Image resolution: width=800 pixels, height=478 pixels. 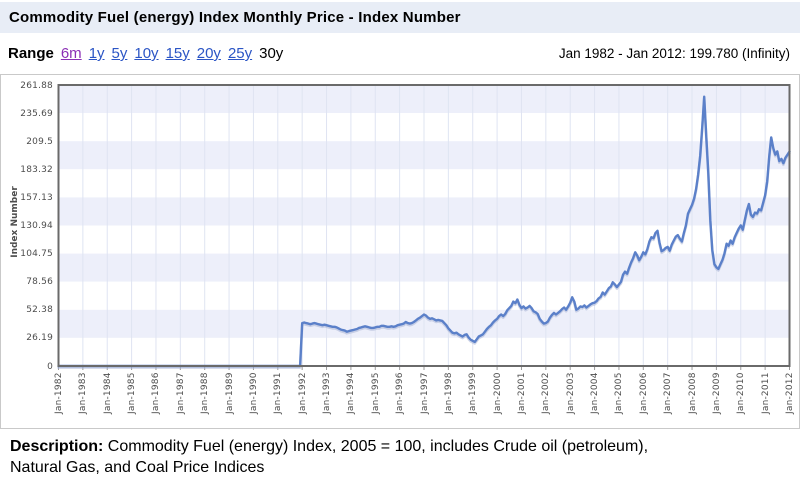 I want to click on x-axis-label: Jan-1986, so click(x=156, y=393).